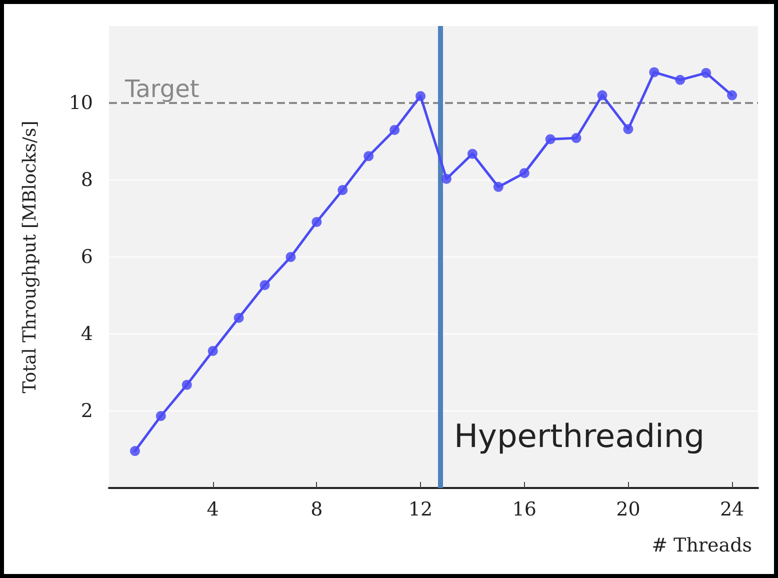 The image size is (778, 578). What do you see at coordinates (316, 509) in the screenshot?
I see `x-tick-label: 8` at bounding box center [316, 509].